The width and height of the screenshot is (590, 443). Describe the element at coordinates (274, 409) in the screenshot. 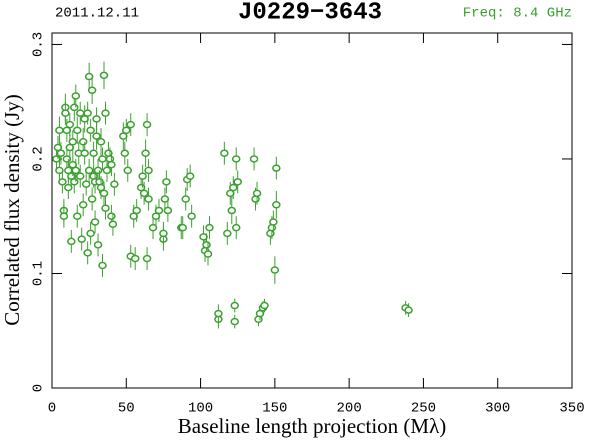

I see `x-tick-label: 150` at that location.